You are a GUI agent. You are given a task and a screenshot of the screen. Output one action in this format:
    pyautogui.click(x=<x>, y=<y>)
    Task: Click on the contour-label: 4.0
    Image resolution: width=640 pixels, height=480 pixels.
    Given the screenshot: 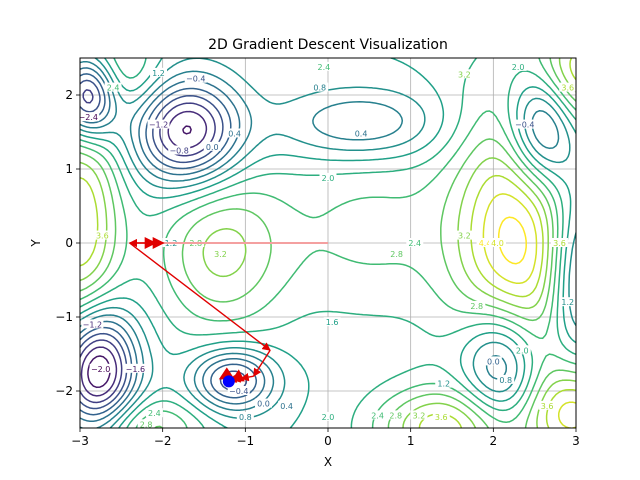 What is the action you would take?
    pyautogui.click(x=497, y=243)
    